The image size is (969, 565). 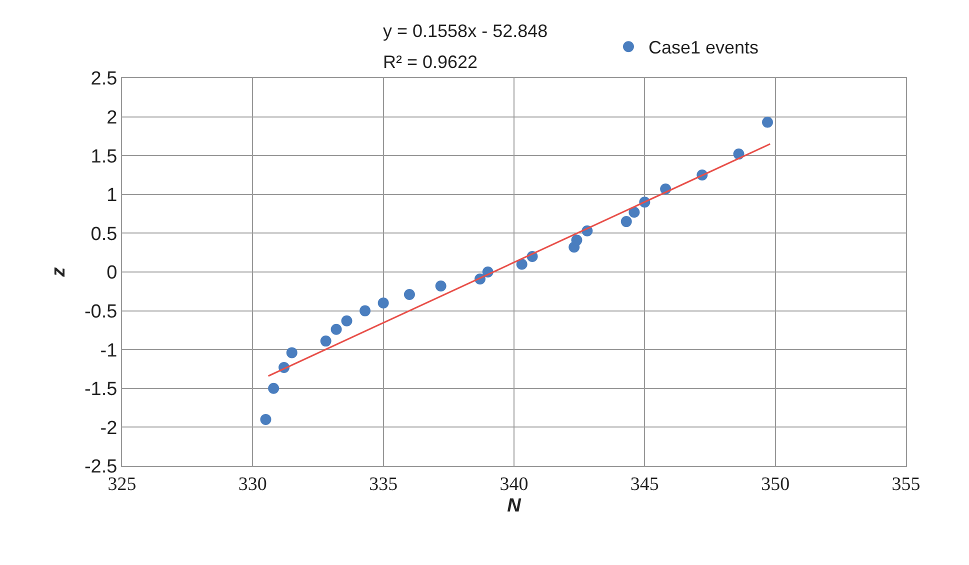 What do you see at coordinates (109, 351) in the screenshot?
I see `y-tick-label: -1` at bounding box center [109, 351].